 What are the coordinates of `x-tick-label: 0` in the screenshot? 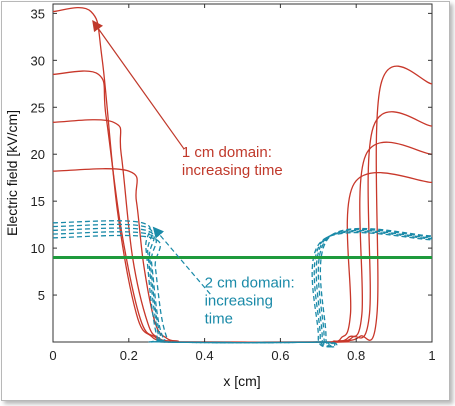 It's located at (52, 355).